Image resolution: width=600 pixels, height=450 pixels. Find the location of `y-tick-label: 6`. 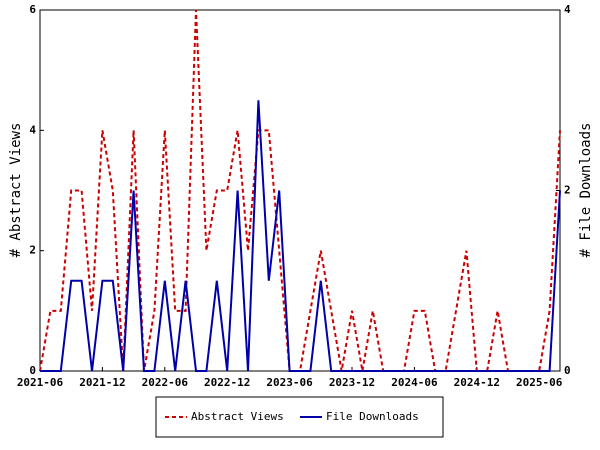

y-tick-label: 6 is located at coordinates (32, 9).